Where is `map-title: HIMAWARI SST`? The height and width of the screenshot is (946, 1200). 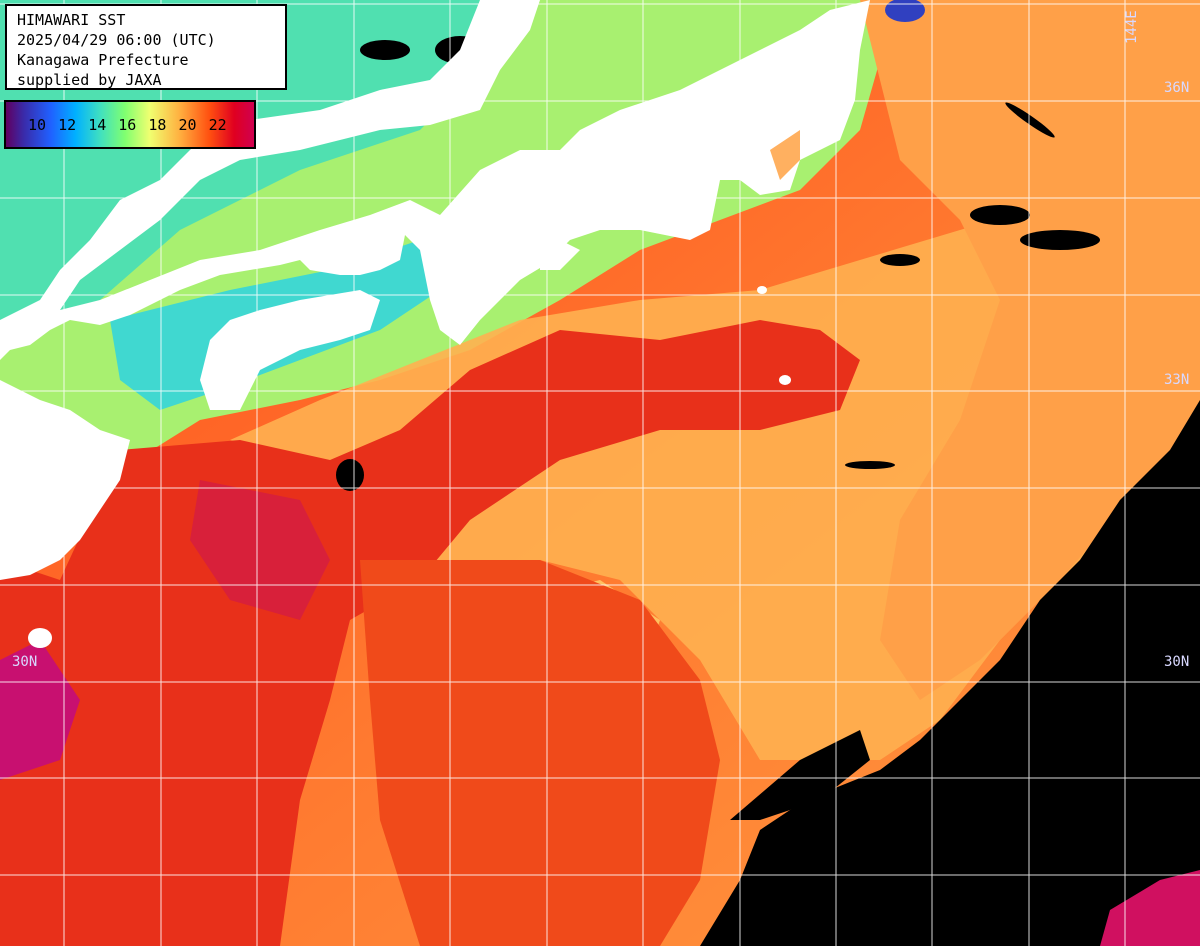 map-title: HIMAWARI SST is located at coordinates (71, 20).